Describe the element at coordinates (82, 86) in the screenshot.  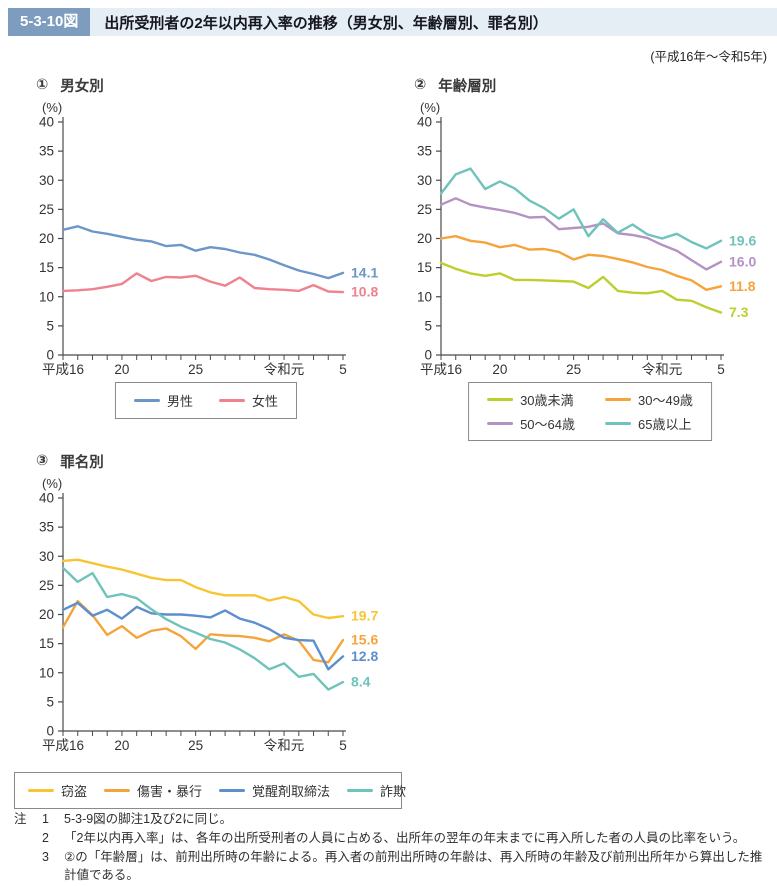
I see `section-title: 男女別` at that location.